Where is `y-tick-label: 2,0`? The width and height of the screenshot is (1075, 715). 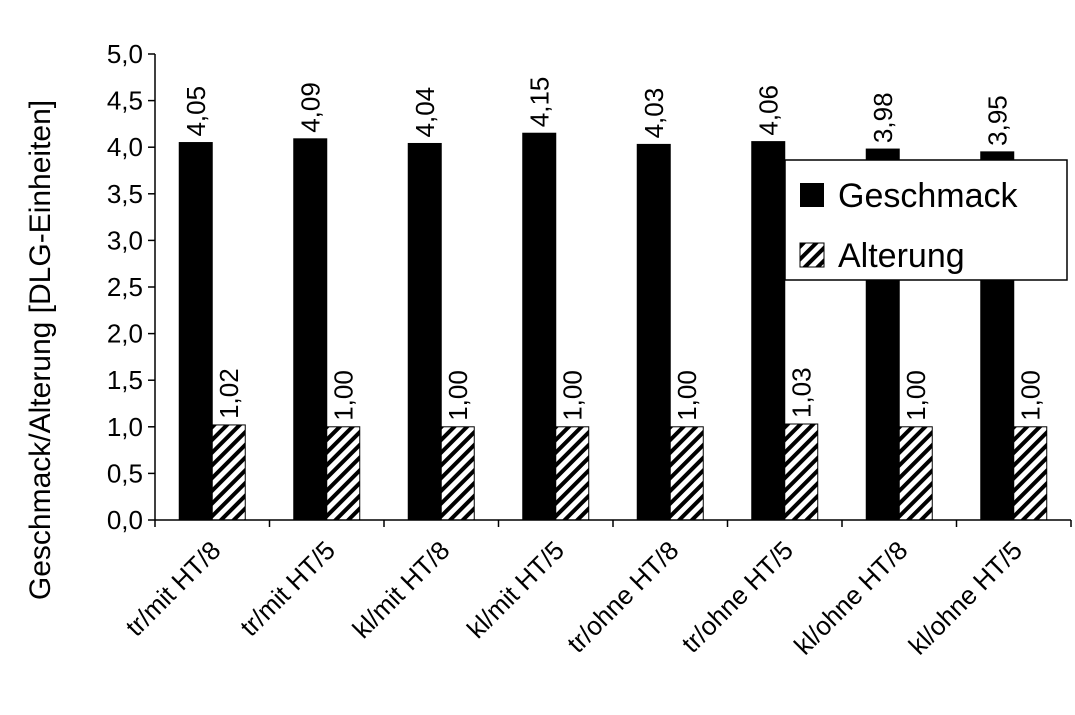
y-tick-label: 2,0 is located at coordinates (125, 334).